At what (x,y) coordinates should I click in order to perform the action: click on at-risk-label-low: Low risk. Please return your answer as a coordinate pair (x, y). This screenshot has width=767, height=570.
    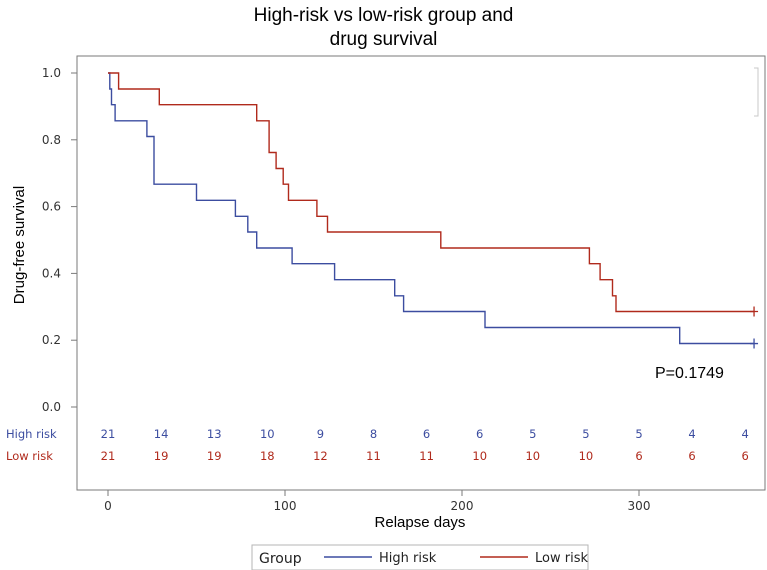
    Looking at the image, I should click on (29, 456).